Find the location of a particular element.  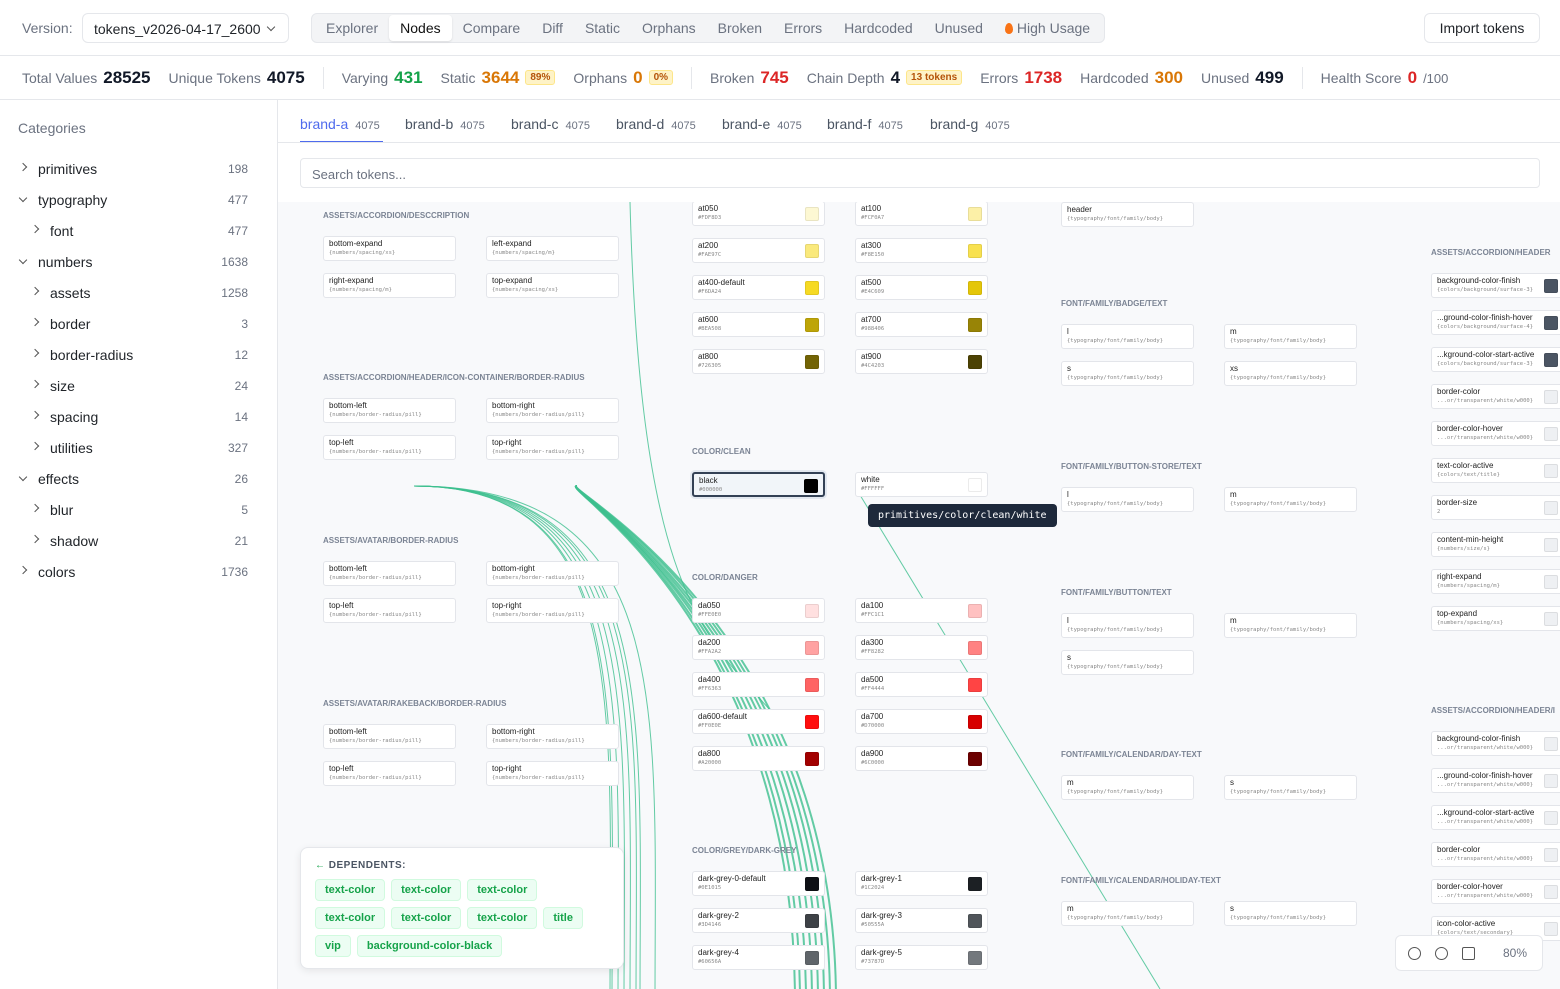

token-node: dark-grey-0-default #0E1015 is located at coordinates (758, 883).